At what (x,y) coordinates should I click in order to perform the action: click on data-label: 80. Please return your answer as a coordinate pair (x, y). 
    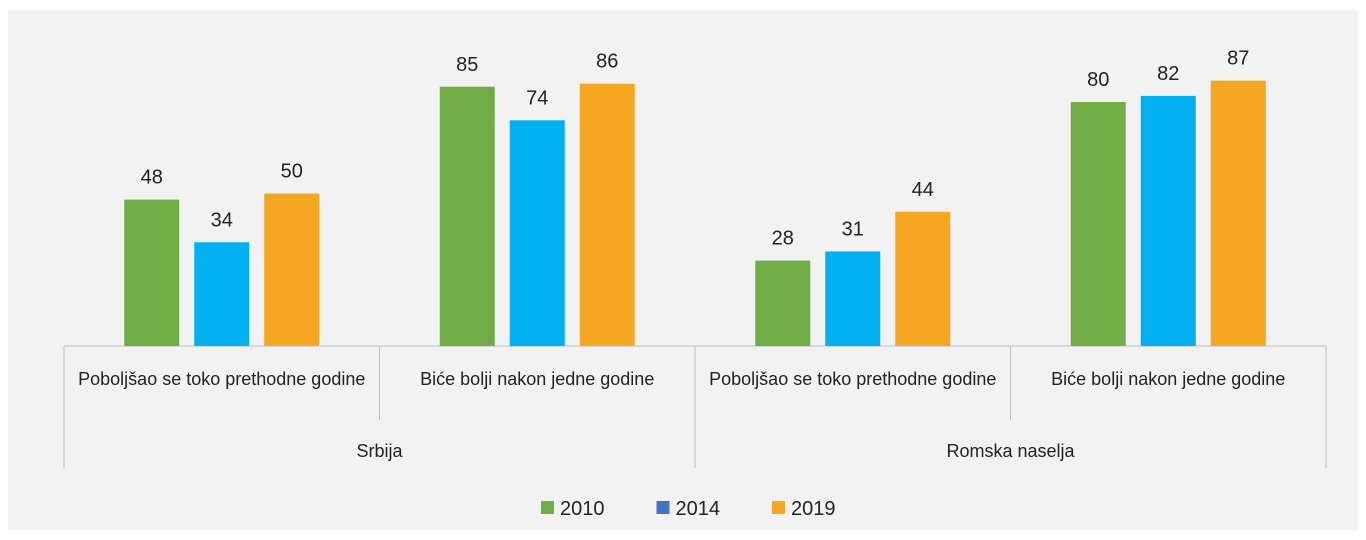
    Looking at the image, I should click on (1098, 80).